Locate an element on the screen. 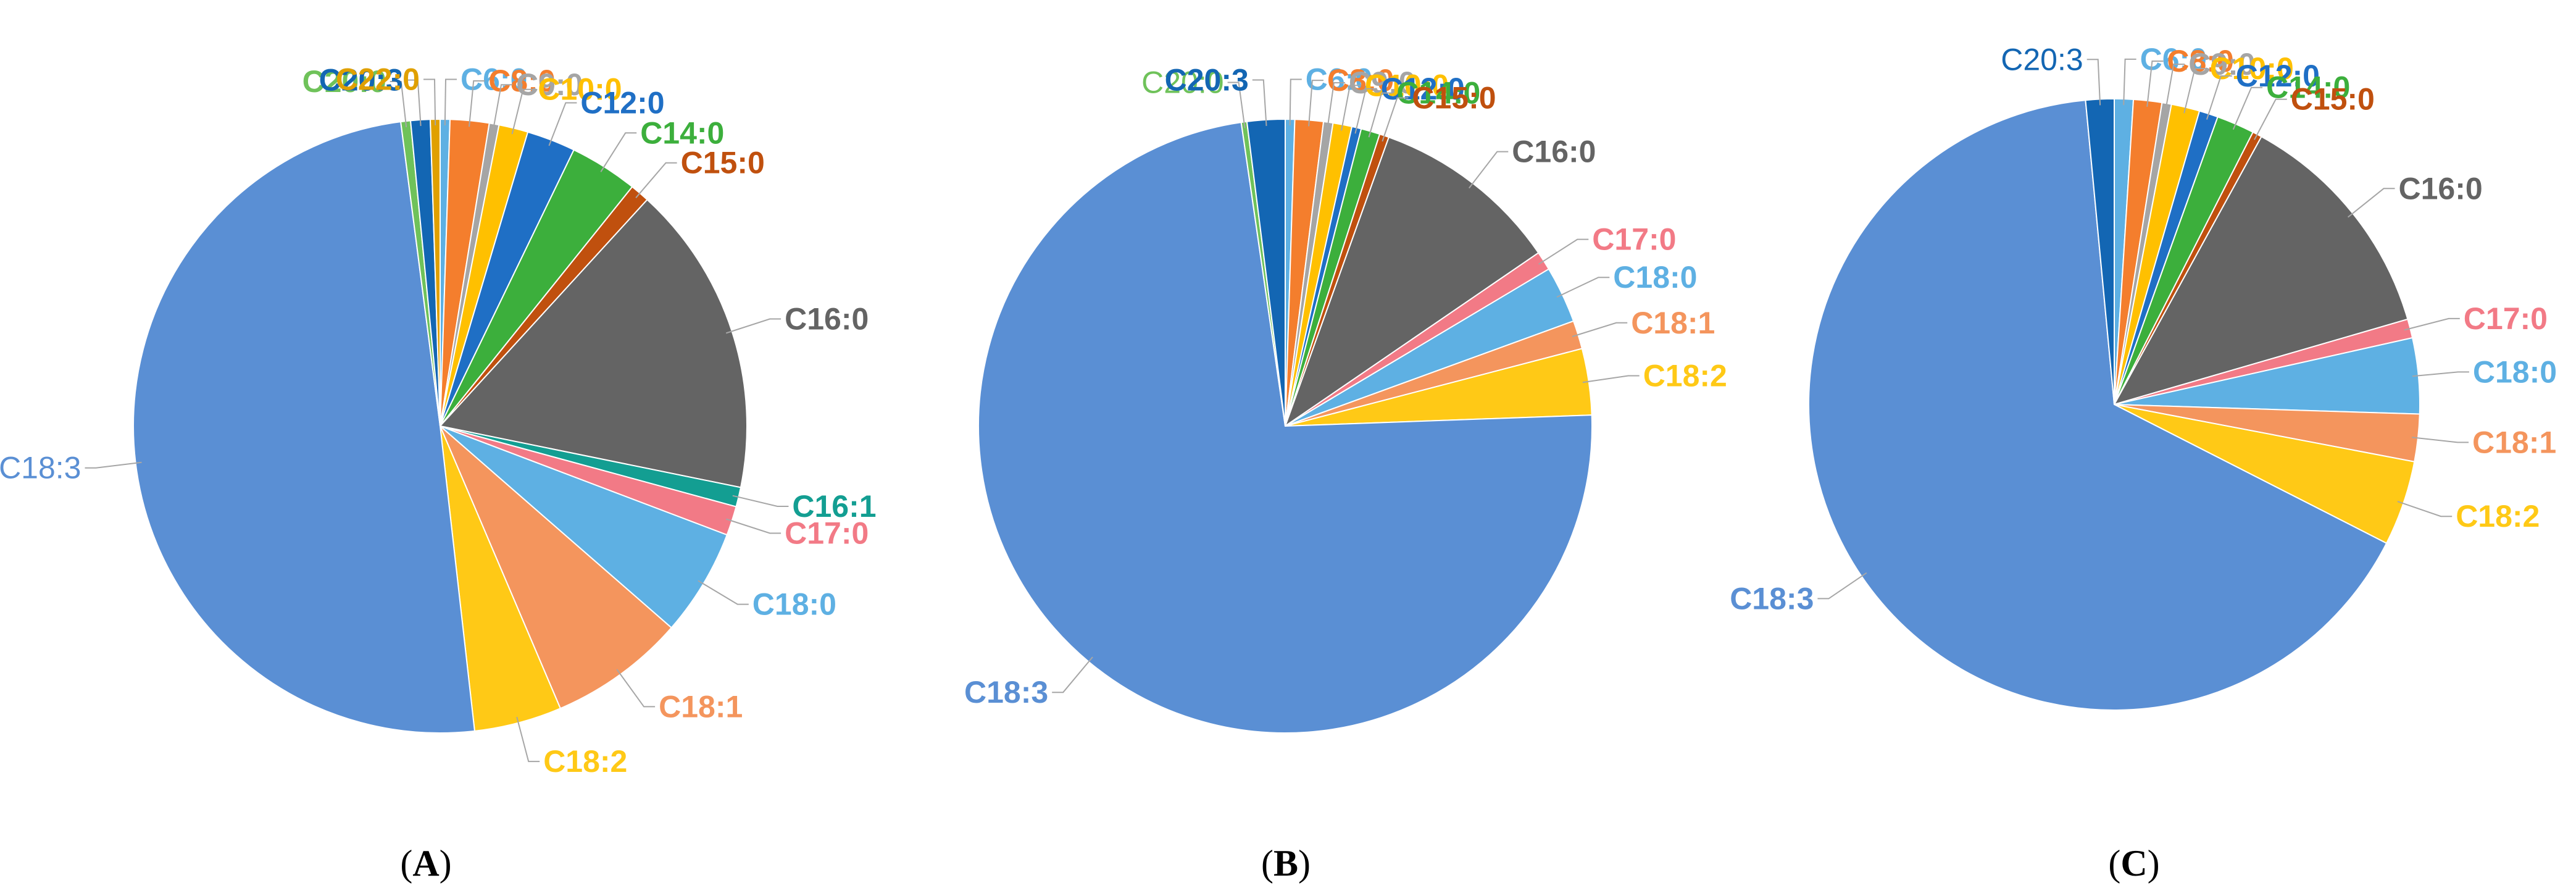 This screenshot has width=2576, height=896. panel-label-c: C is located at coordinates (2134, 863).